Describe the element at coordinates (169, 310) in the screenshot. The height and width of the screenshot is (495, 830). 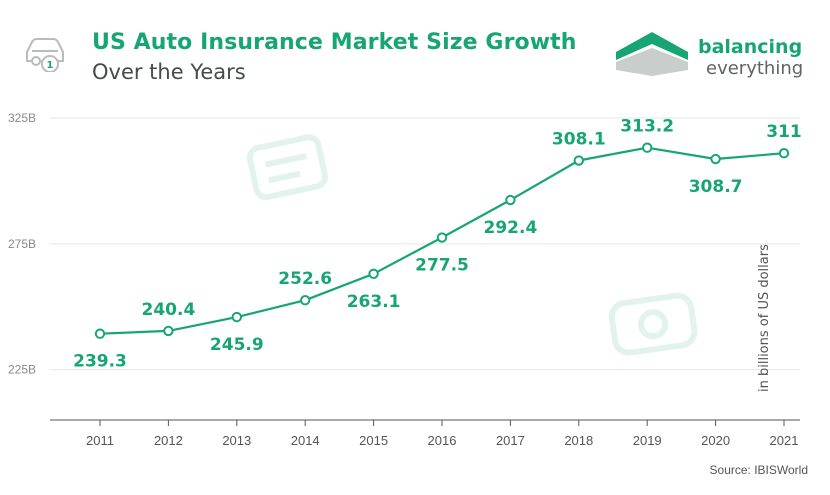
I see `data-label: 240.4` at that location.